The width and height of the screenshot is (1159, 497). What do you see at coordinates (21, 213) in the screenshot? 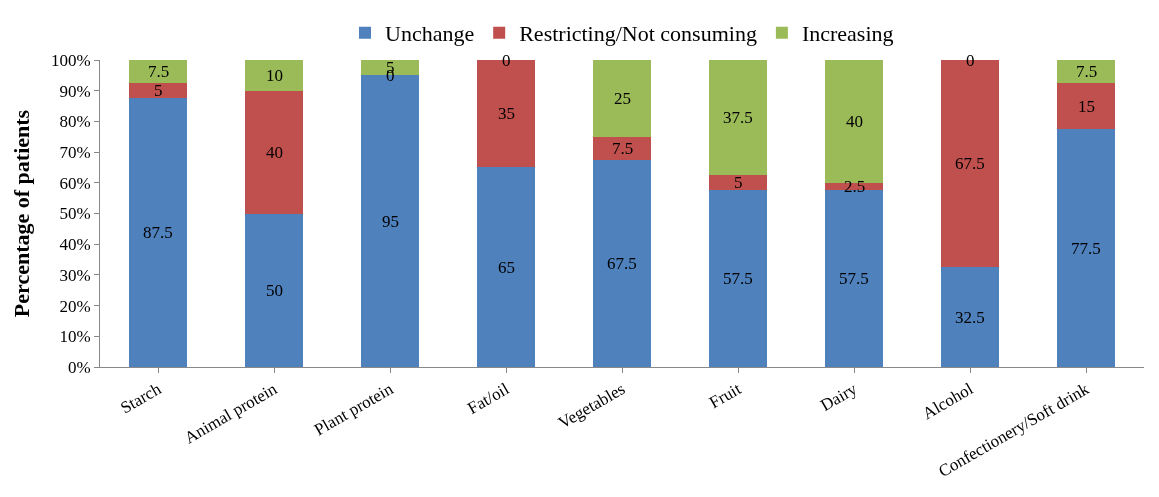
I see `y-axis-title: Percentage of patients` at bounding box center [21, 213].